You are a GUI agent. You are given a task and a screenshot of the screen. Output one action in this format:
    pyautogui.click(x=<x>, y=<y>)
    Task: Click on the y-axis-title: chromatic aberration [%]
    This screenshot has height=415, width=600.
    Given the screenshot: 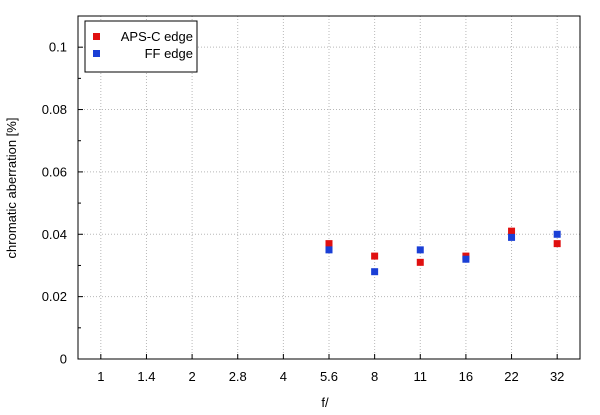 What is the action you would take?
    pyautogui.click(x=11, y=188)
    